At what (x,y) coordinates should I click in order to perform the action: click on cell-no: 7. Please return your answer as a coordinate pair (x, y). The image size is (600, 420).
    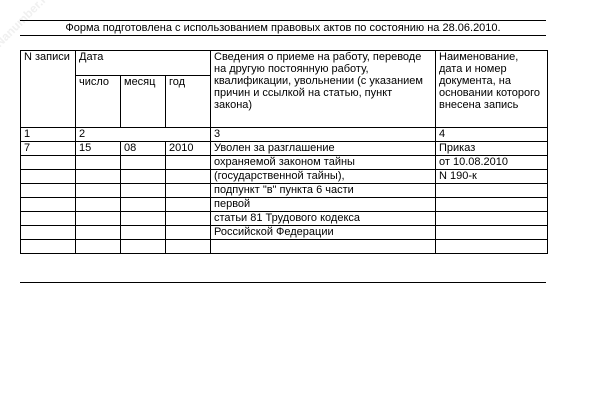
    Looking at the image, I should click on (48, 148).